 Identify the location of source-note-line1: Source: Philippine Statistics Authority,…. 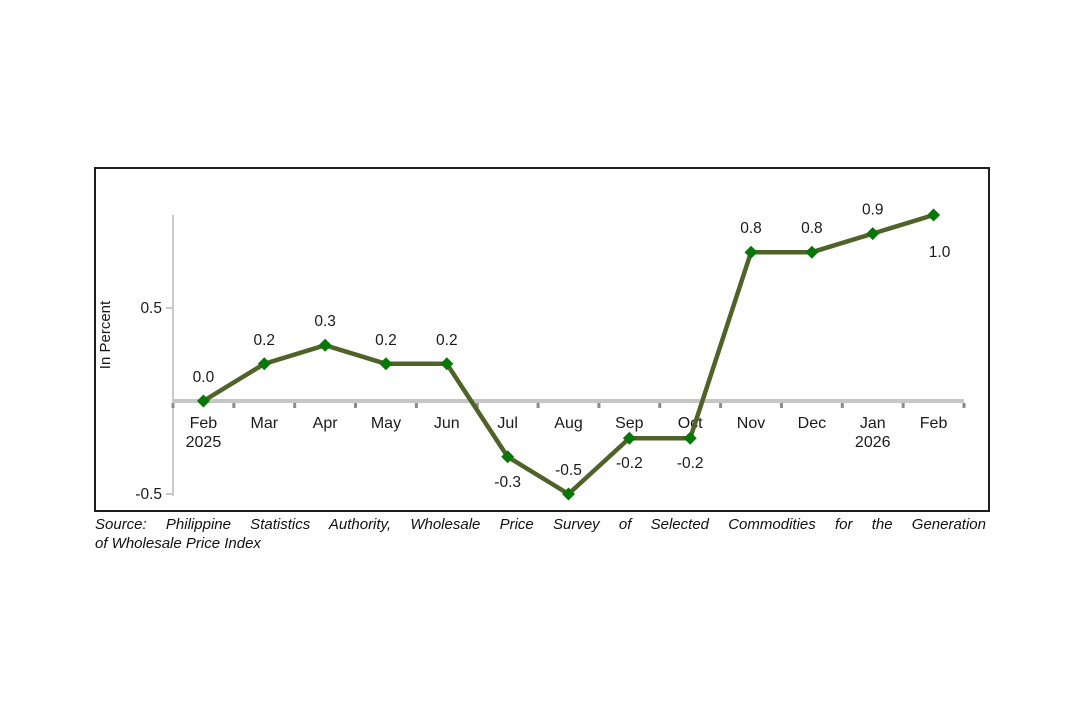
(540, 524).